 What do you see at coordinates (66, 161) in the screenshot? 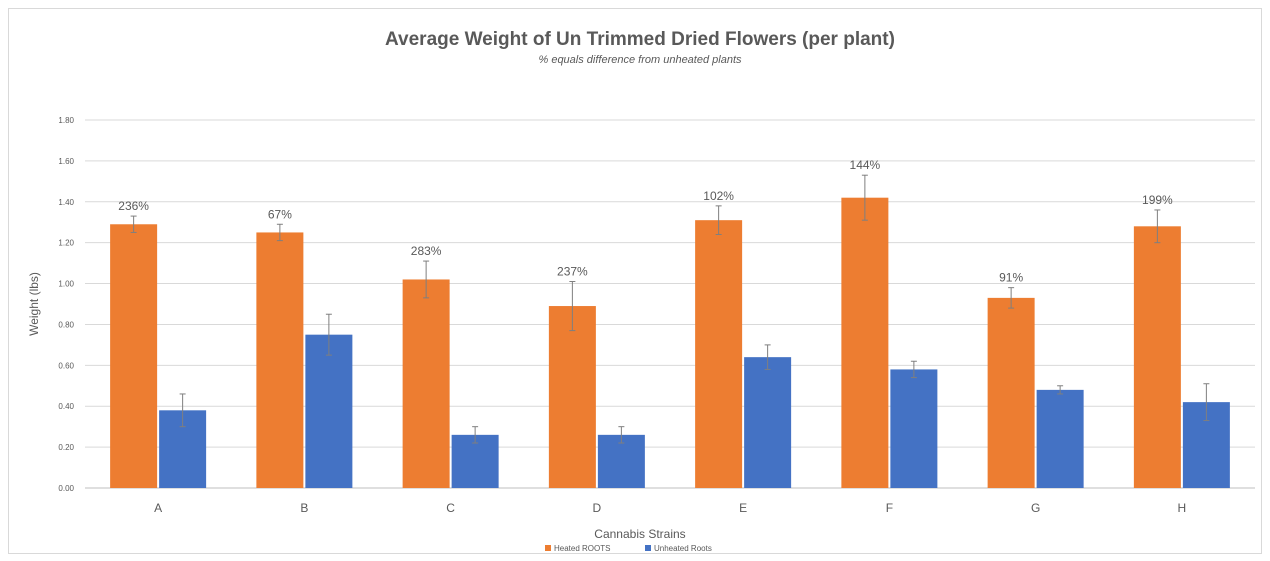
I see `y-tick-label: 1.60` at bounding box center [66, 161].